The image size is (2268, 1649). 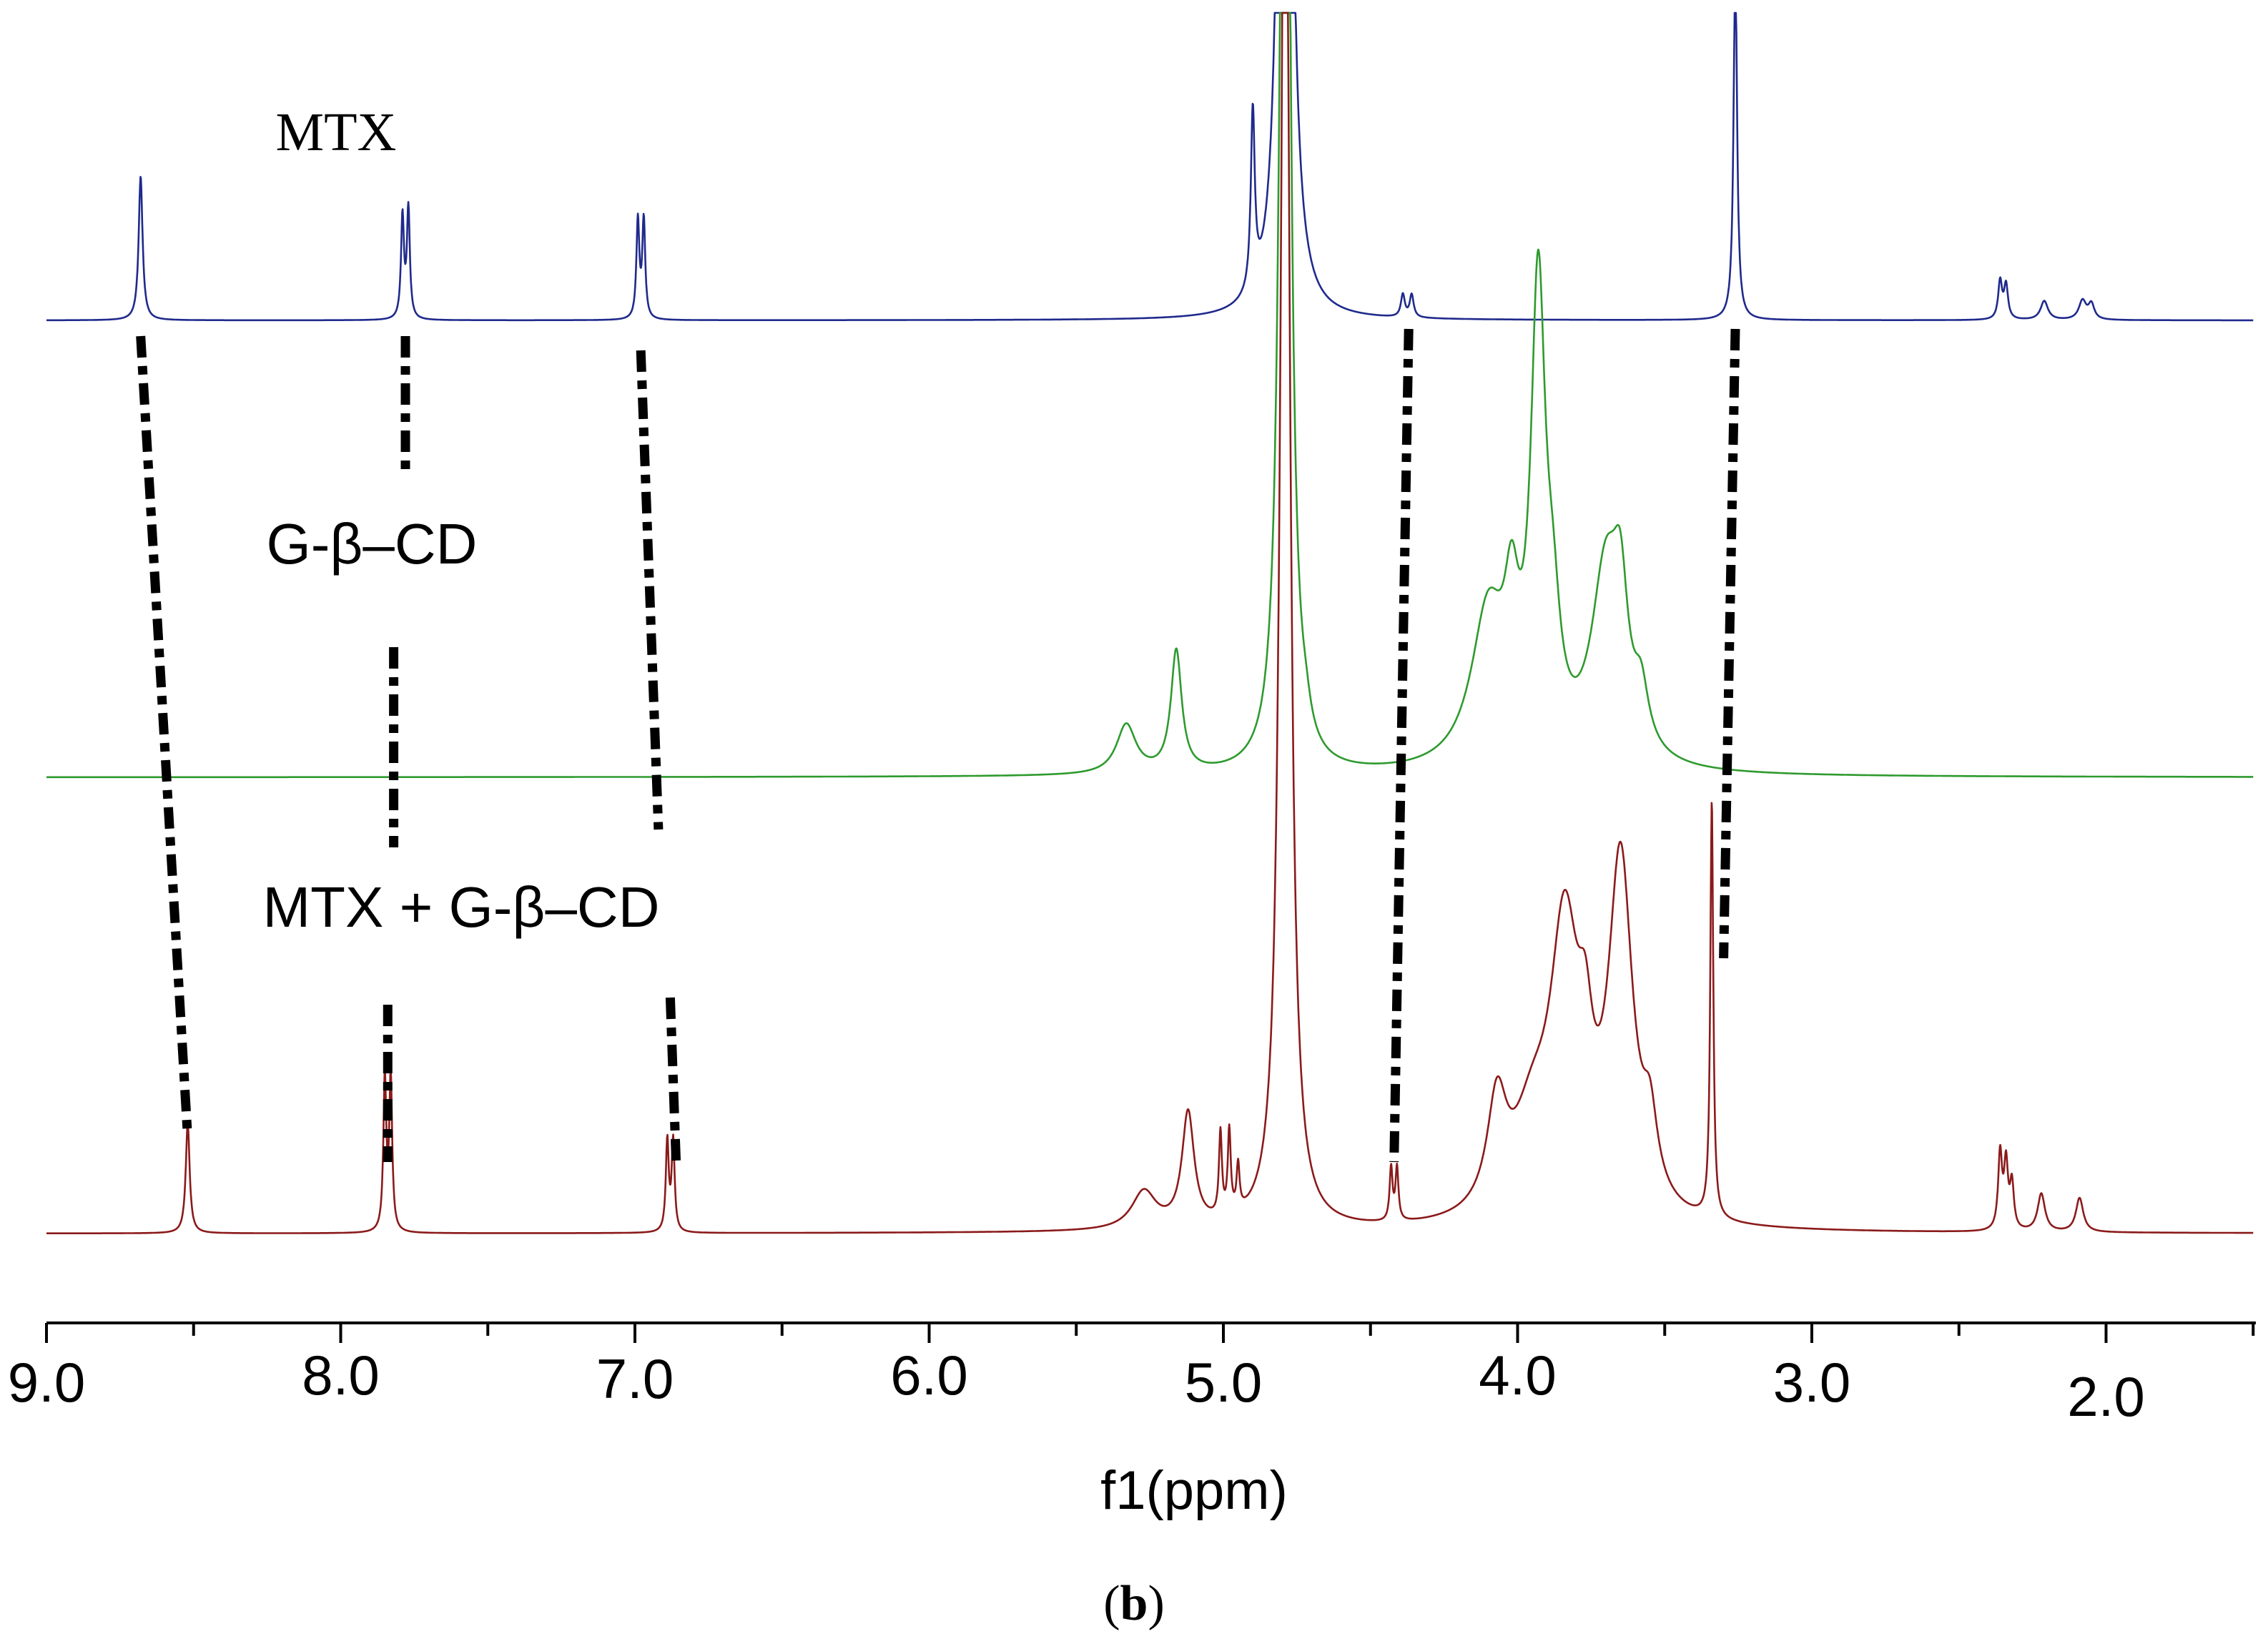 I want to click on x-tick-label: 3.0, so click(x=1811, y=1382).